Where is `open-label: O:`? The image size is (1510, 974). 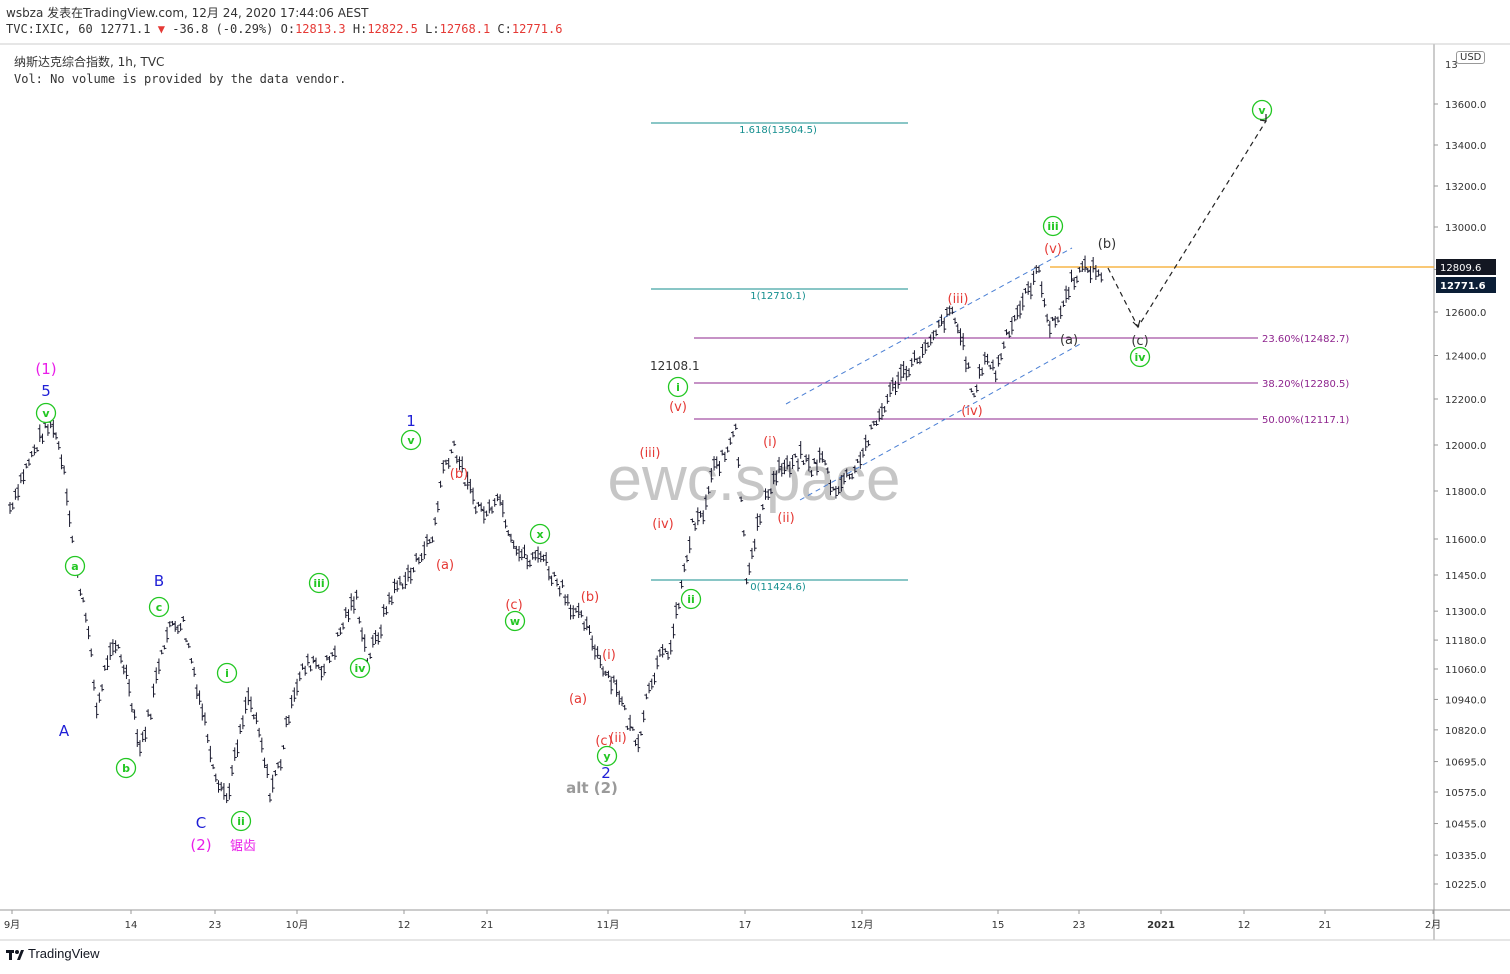
open-label: O: is located at coordinates (288, 29).